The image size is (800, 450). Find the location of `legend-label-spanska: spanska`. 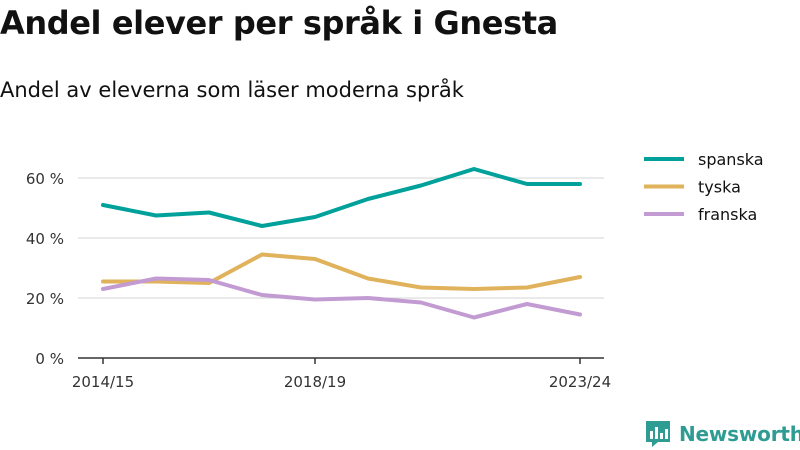

legend-label-spanska: spanska is located at coordinates (731, 159).